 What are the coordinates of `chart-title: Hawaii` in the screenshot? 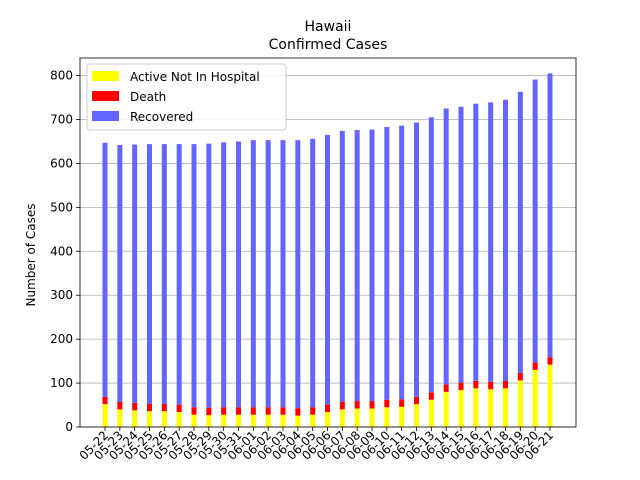 It's located at (328, 27).